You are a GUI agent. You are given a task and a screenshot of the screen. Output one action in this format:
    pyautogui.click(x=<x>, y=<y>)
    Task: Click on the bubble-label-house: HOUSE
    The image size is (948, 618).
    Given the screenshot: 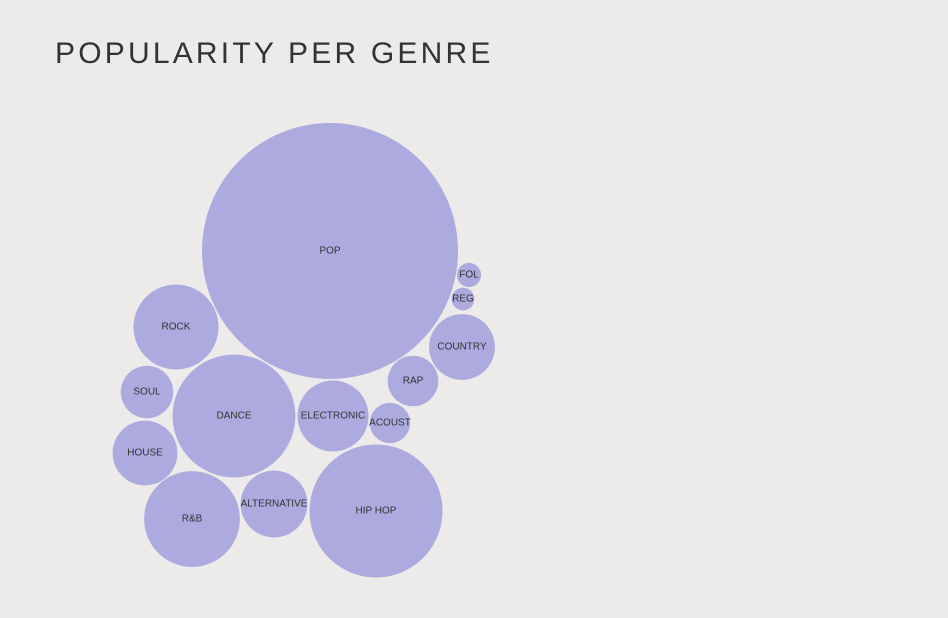 What is the action you would take?
    pyautogui.click(x=145, y=453)
    